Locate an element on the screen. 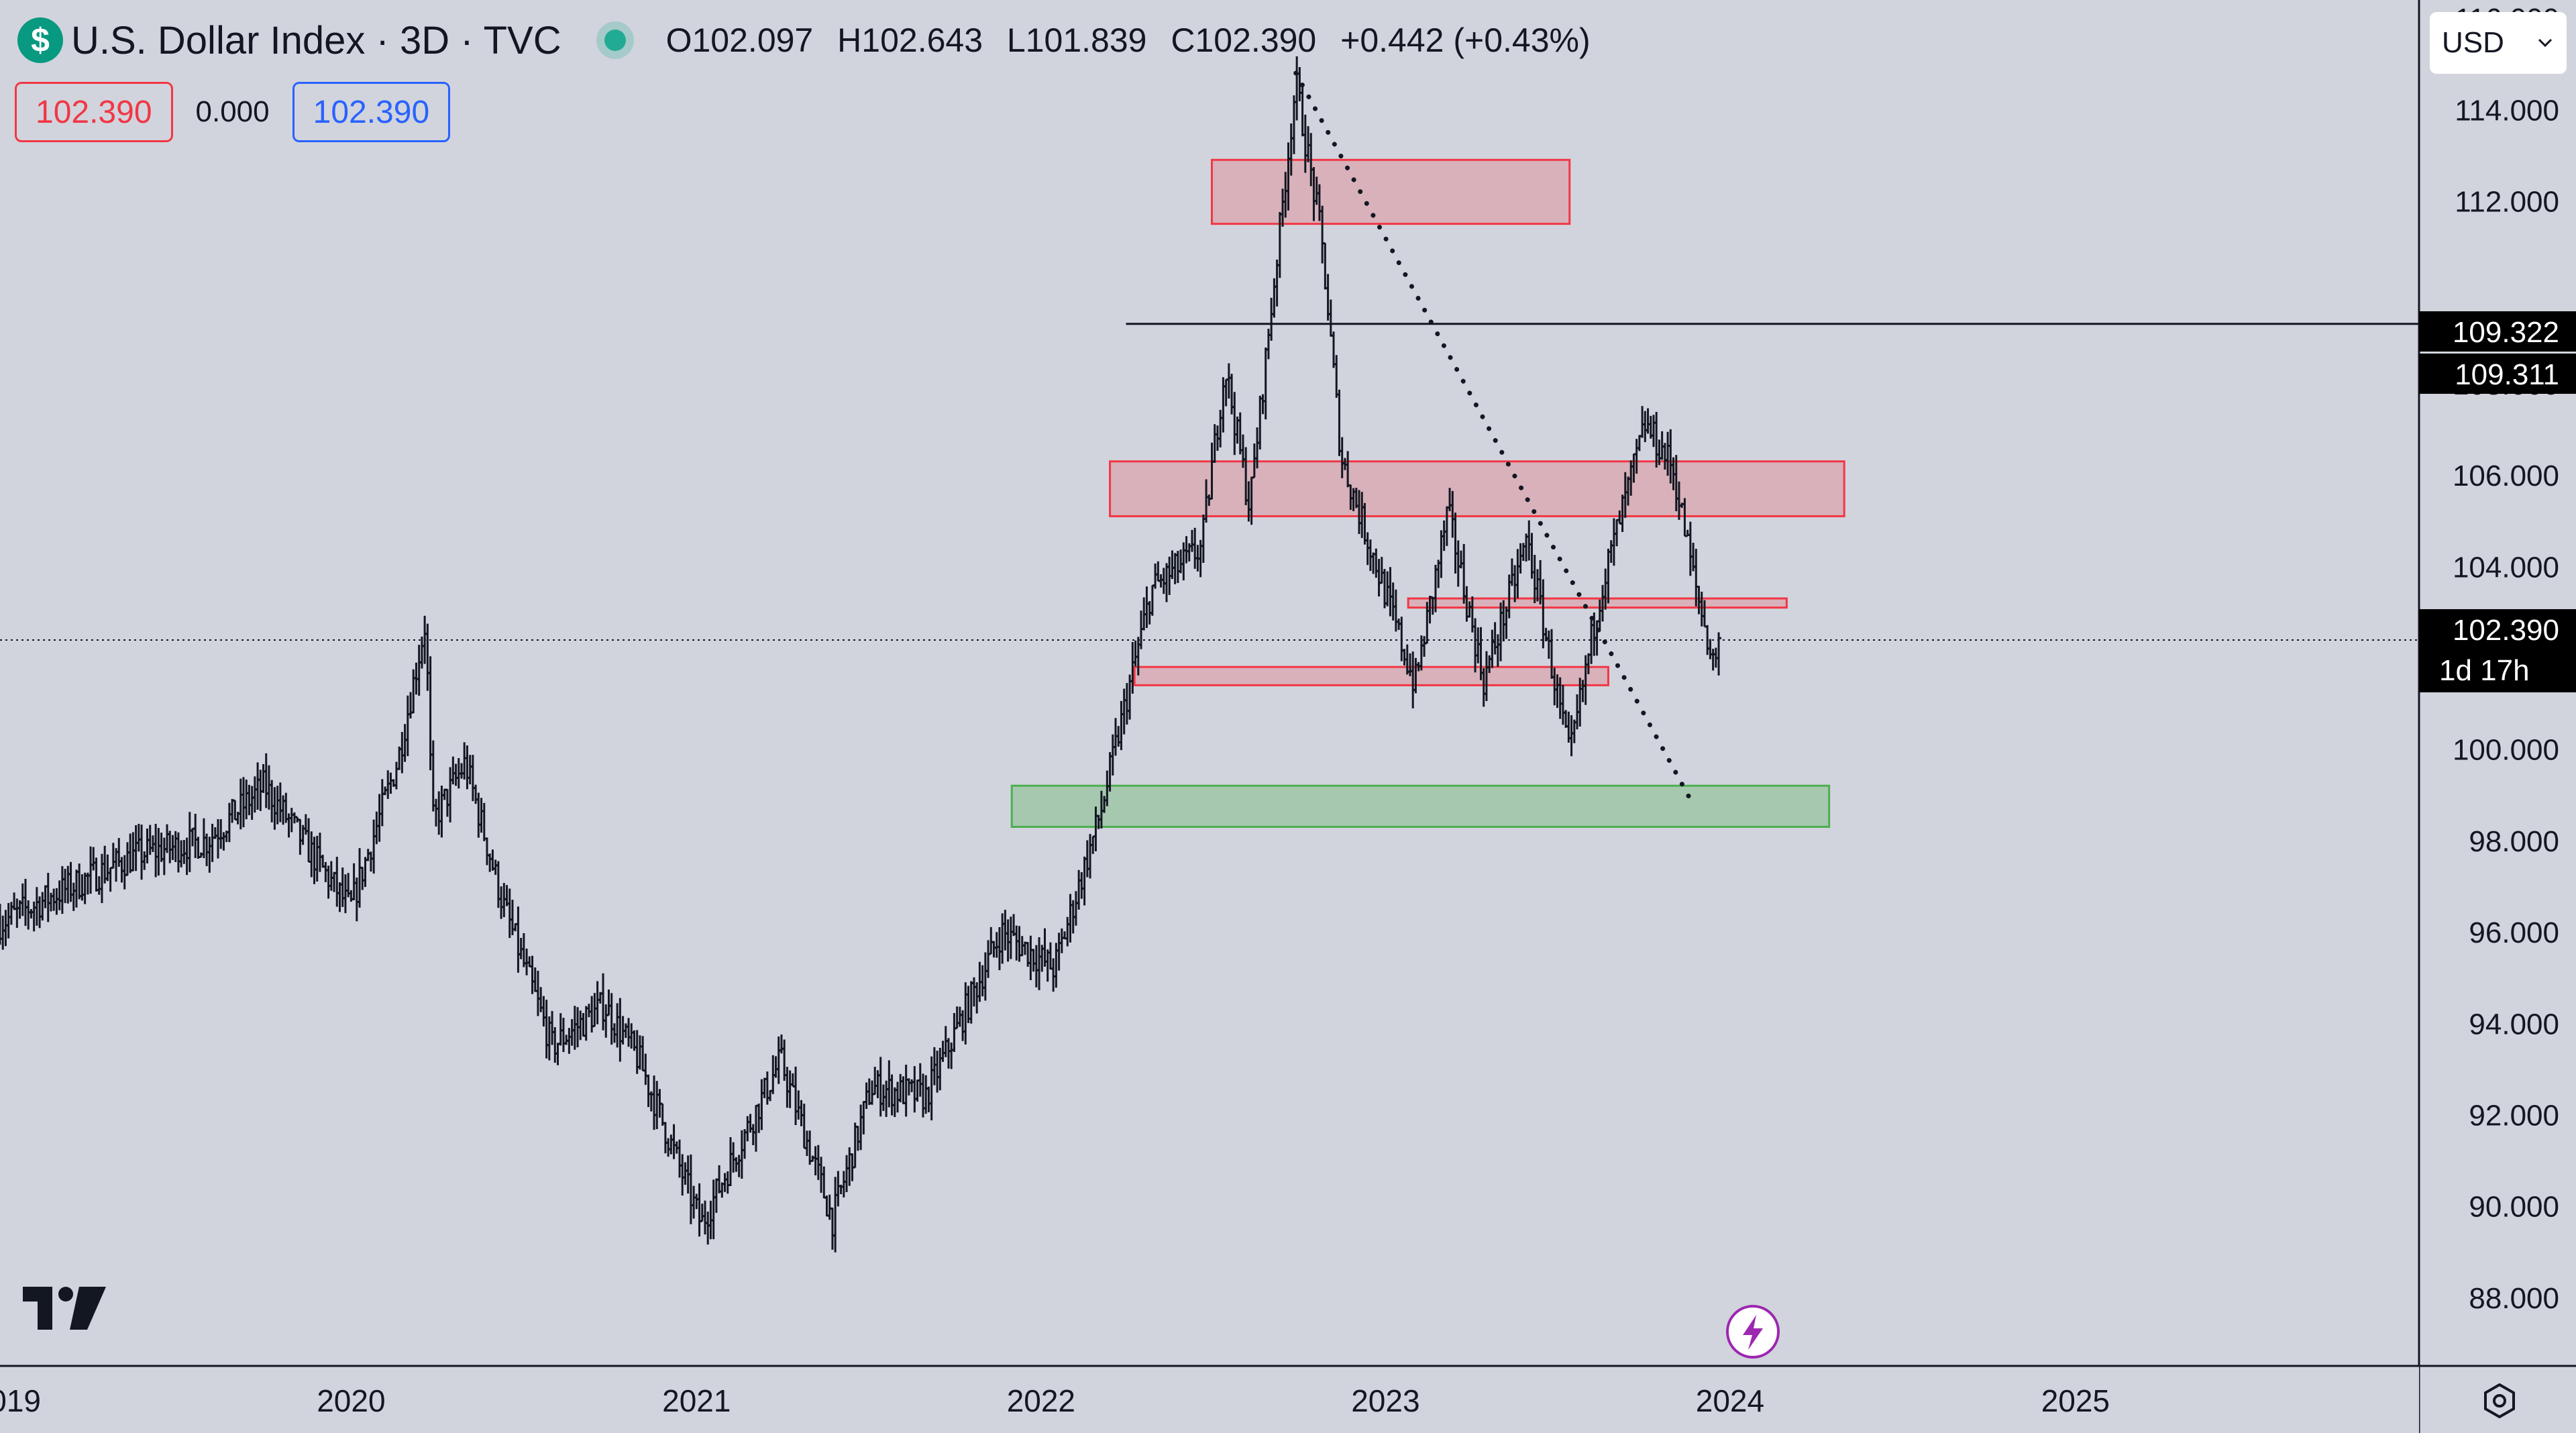 Image resolution: width=2576 pixels, height=1433 pixels. currency-value: USD is located at coordinates (2473, 42).